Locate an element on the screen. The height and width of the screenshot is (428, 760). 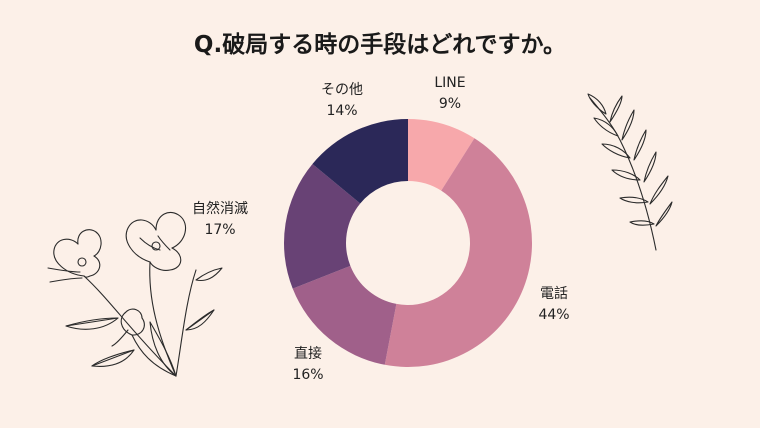
chart-title: Q.破局する時の手段はどれですか。 is located at coordinates (380, 44).